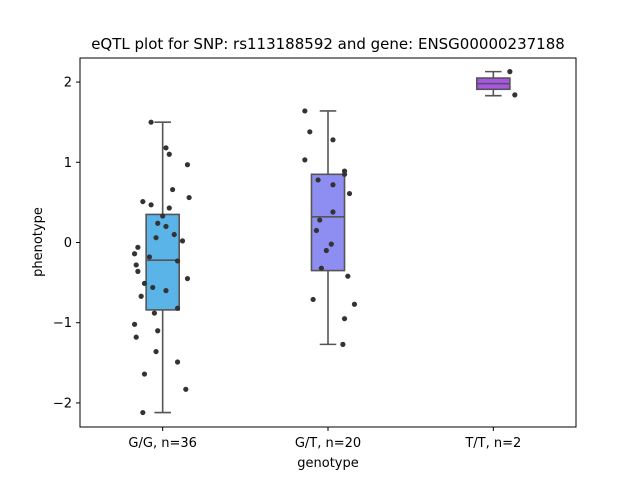 The height and width of the screenshot is (480, 640). I want to click on y-tick-label: 2, so click(68, 83).